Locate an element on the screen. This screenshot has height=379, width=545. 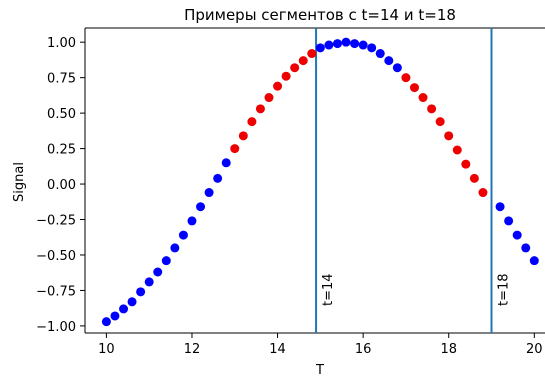
x-axis-label: T is located at coordinates (319, 370).